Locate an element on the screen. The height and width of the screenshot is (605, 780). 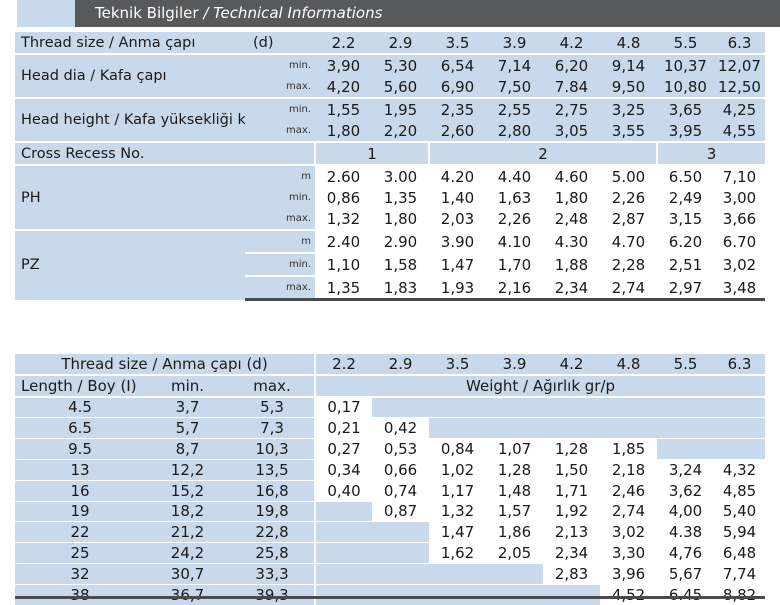
min-value: 36,7 is located at coordinates (187, 594).